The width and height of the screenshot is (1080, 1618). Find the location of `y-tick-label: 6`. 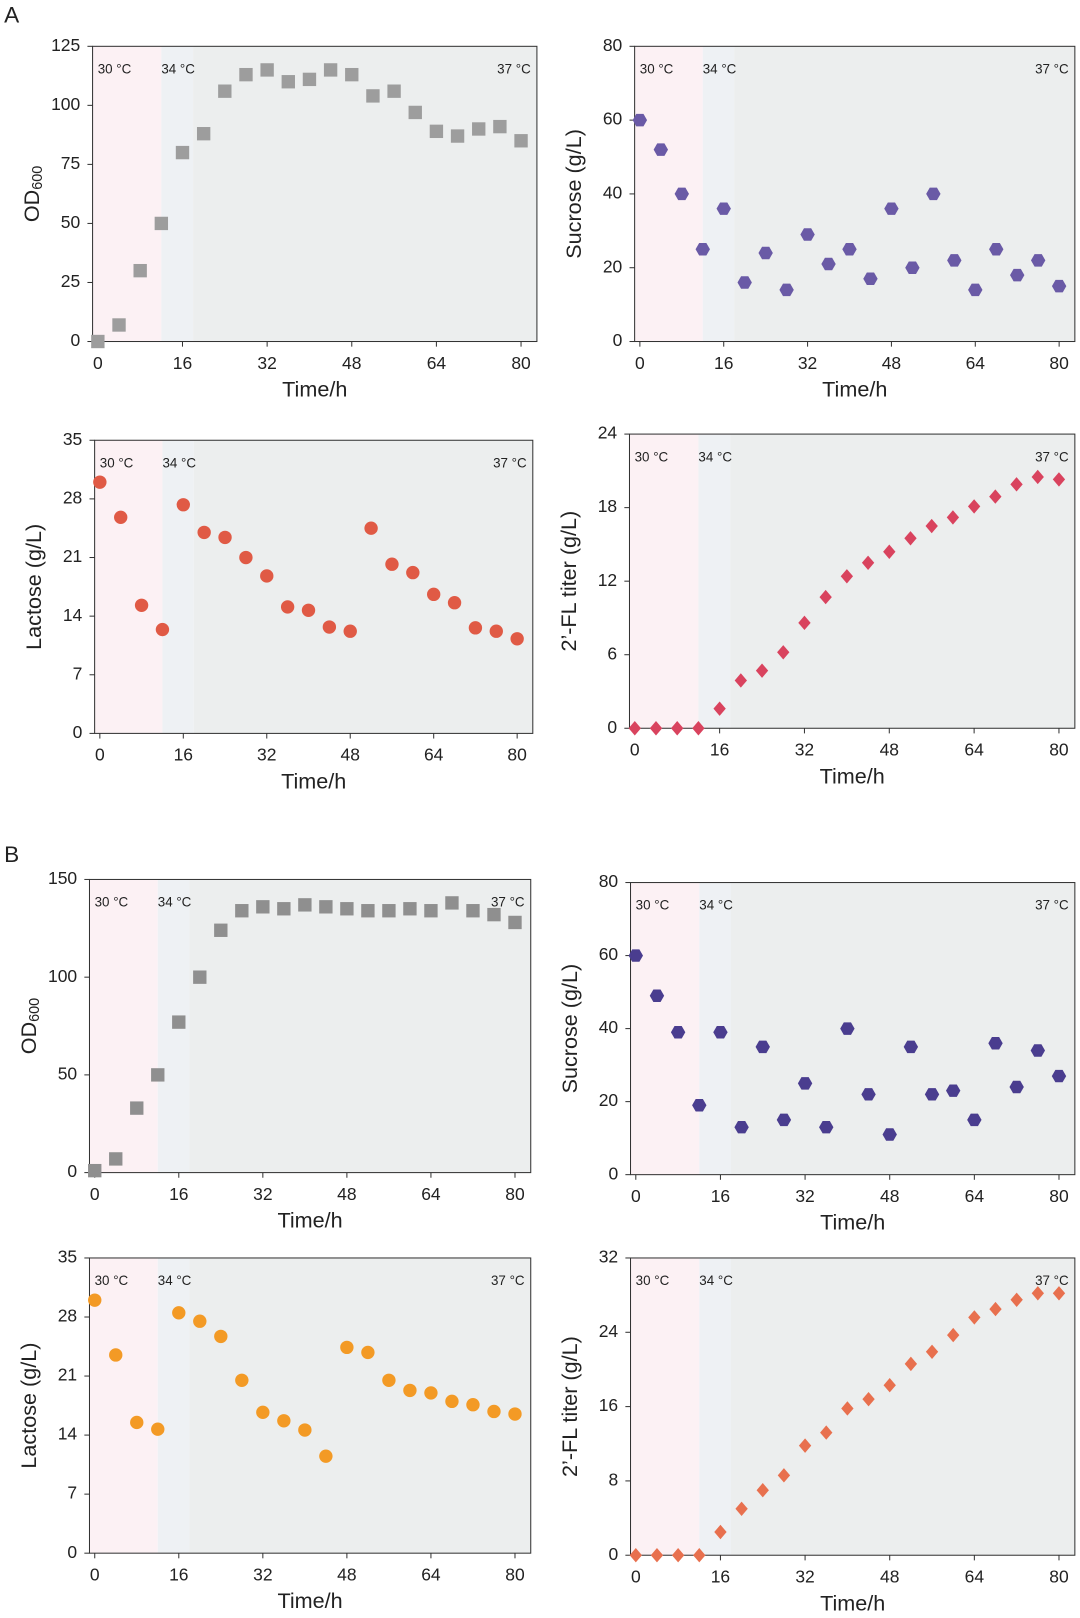

y-tick-label: 6 is located at coordinates (612, 653).